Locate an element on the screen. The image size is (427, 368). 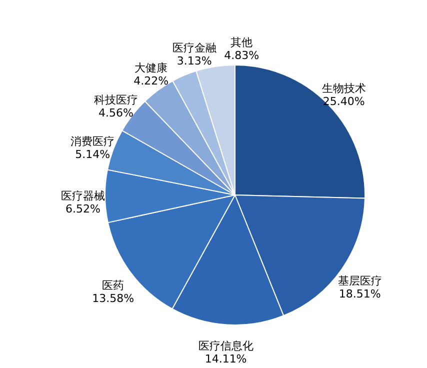
data-label: 5.14% is located at coordinates (92, 154).